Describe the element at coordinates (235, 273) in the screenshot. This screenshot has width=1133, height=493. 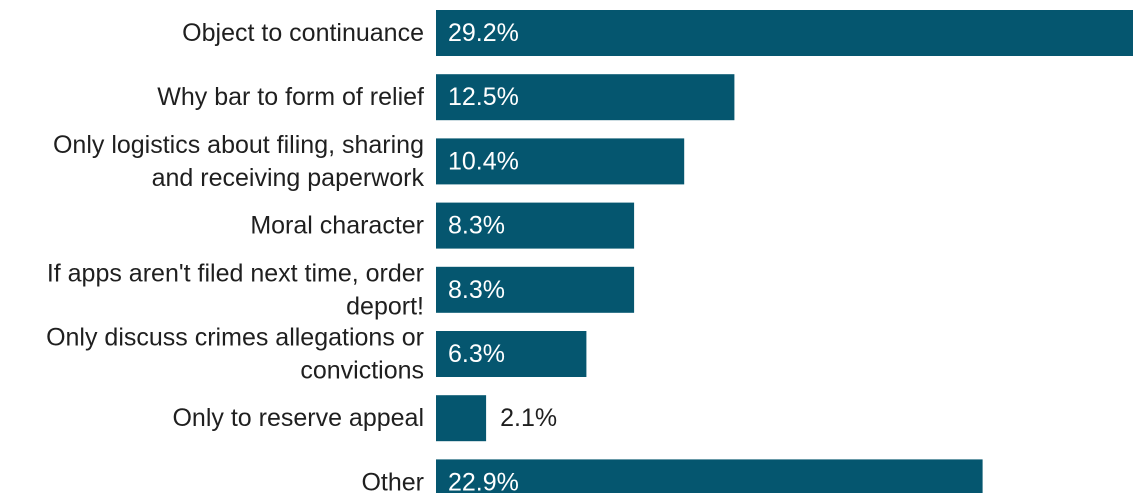
I see `category-label-4-line-0: If apps aren't filed next time, order` at that location.